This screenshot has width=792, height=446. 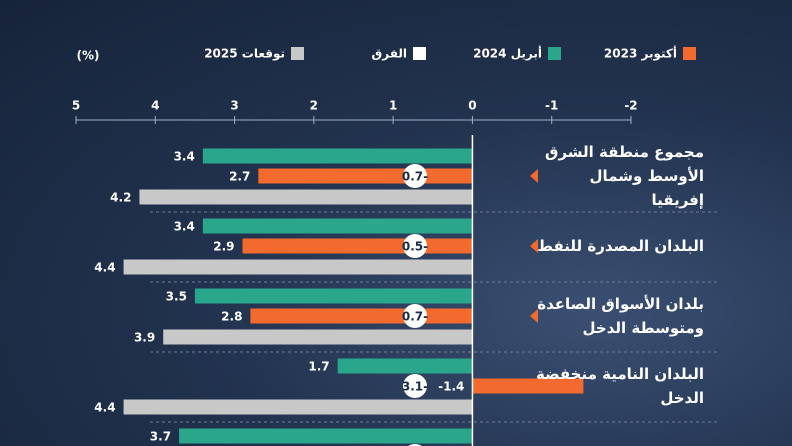 I want to click on value-label: 3.7, so click(x=160, y=437).